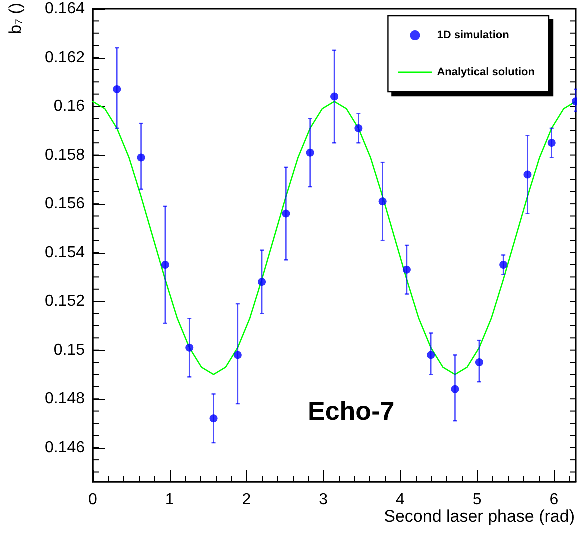  Describe the element at coordinates (480, 516) in the screenshot. I see `x-axis-title: Second laser phase (rad)` at that location.